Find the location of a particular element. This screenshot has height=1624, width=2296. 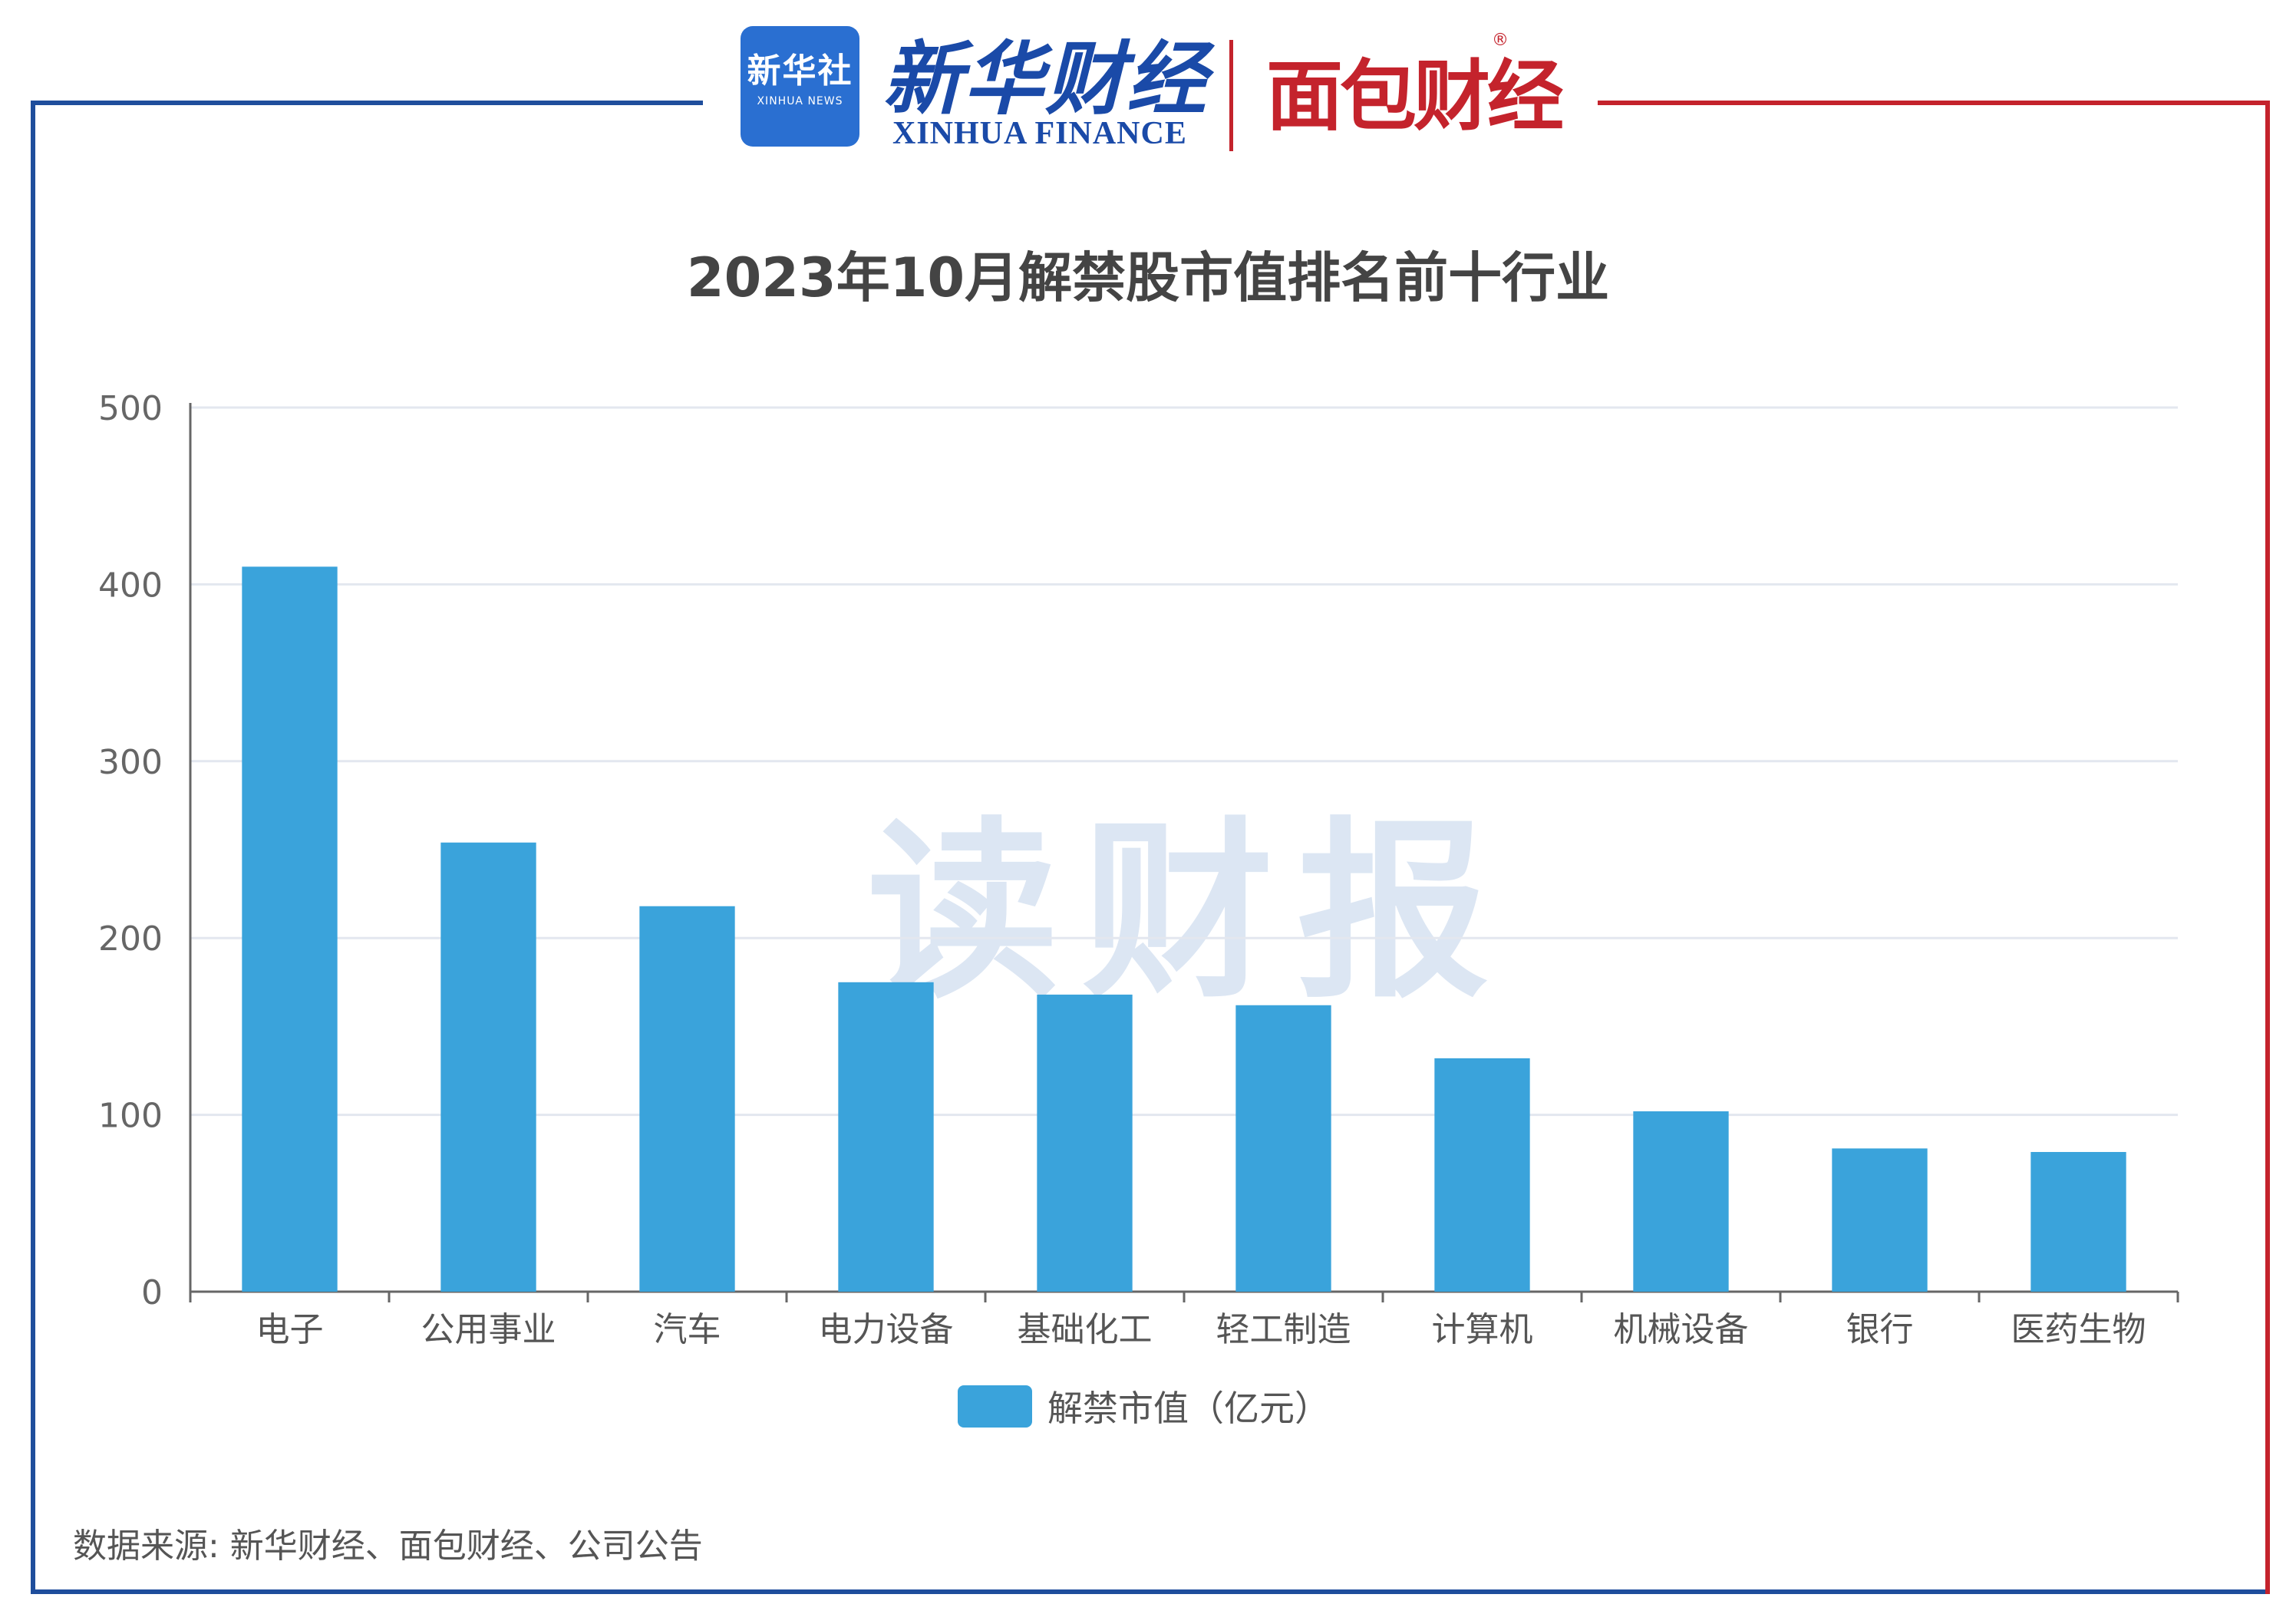

xinhua-news-logo: 新华社 XINHUA NEWS is located at coordinates (800, 86).